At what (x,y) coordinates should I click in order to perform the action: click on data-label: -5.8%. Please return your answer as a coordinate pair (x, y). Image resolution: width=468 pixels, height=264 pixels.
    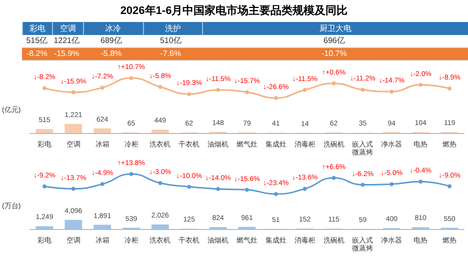
    Looking at the image, I should click on (111, 54).